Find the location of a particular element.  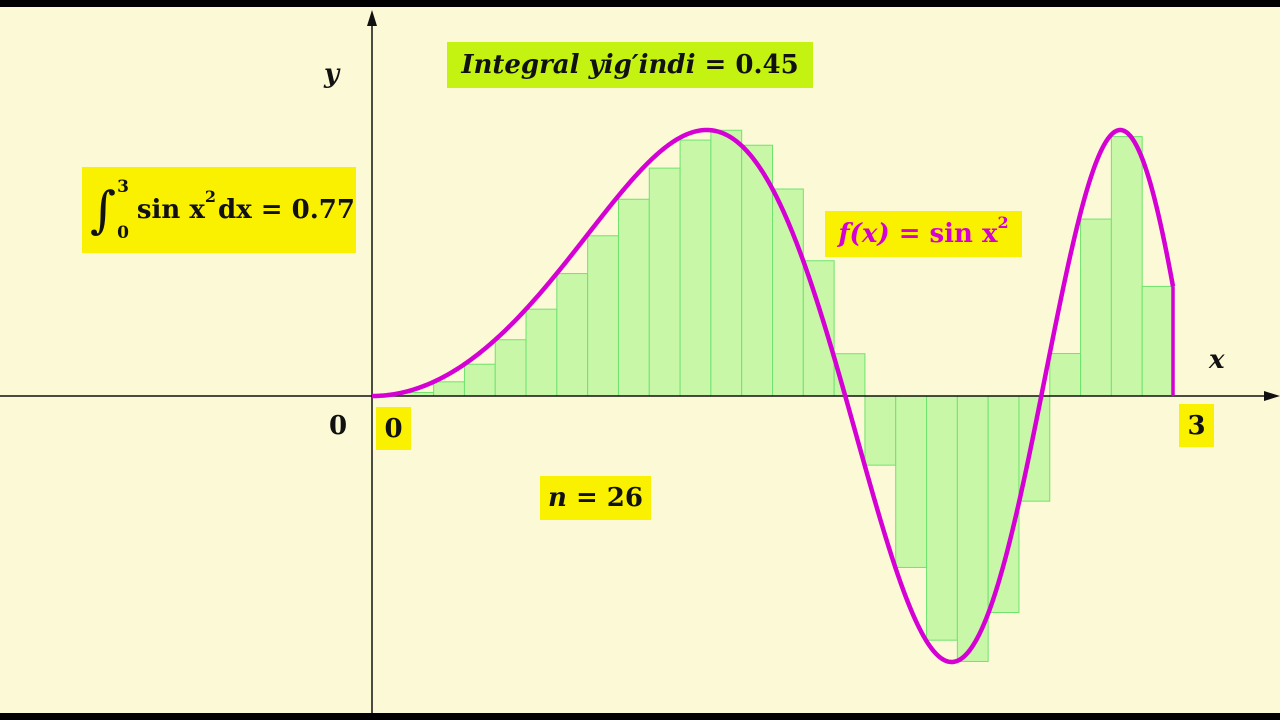

x-axis-arrow is located at coordinates (1272, 396).